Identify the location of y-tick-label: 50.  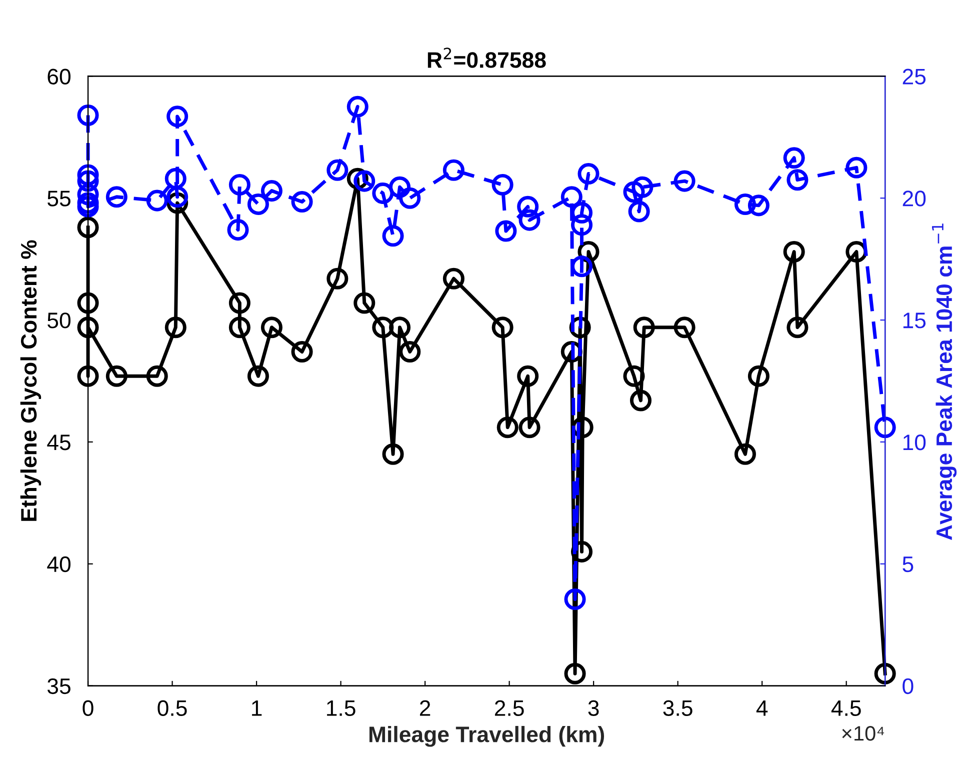
(59, 320).